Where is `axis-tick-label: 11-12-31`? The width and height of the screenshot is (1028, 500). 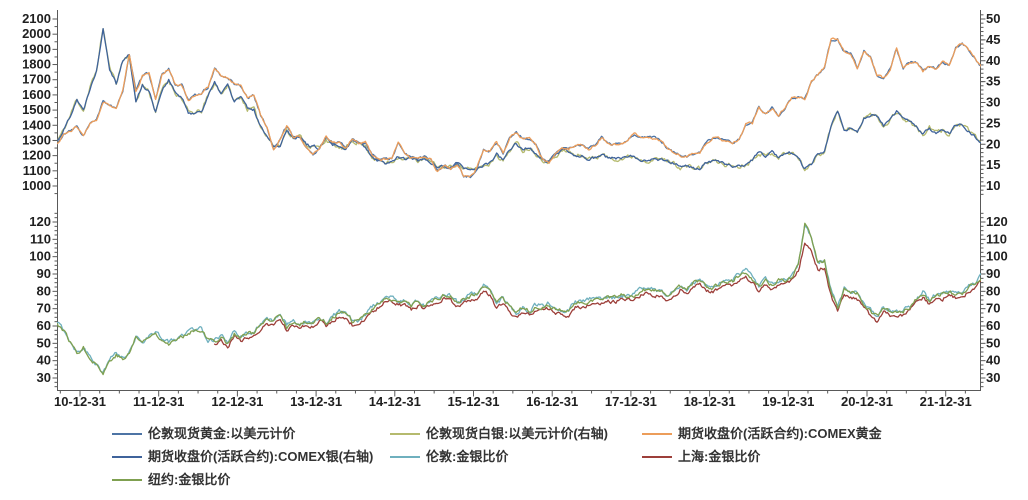
axis-tick-label: 11-12-31 is located at coordinates (158, 401).